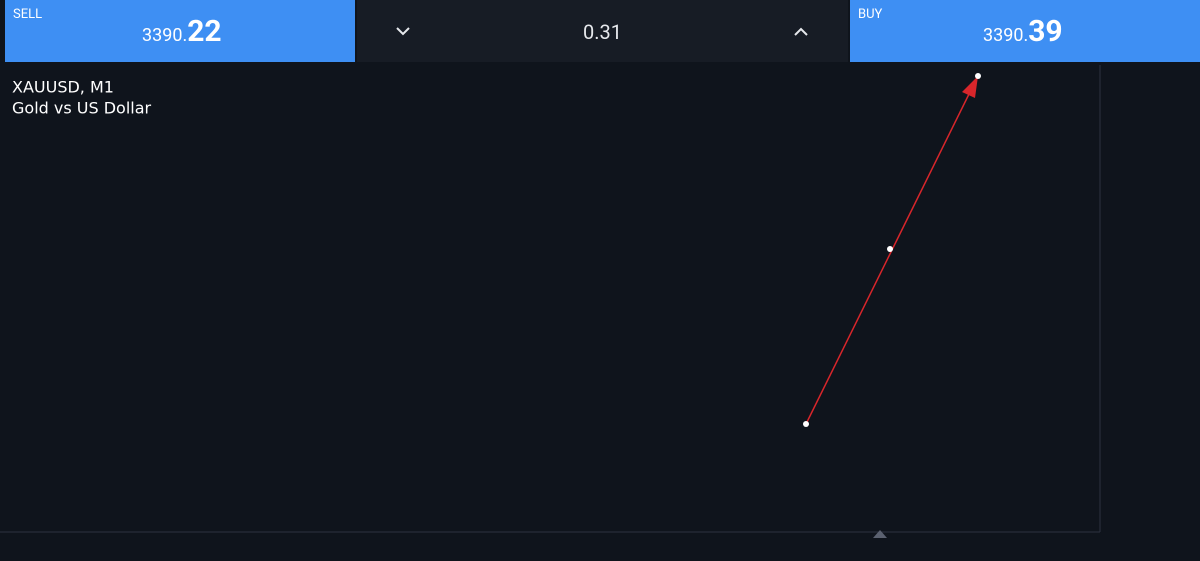 This screenshot has height=561, width=1200. I want to click on sell-price-main: 3390., so click(165, 35).